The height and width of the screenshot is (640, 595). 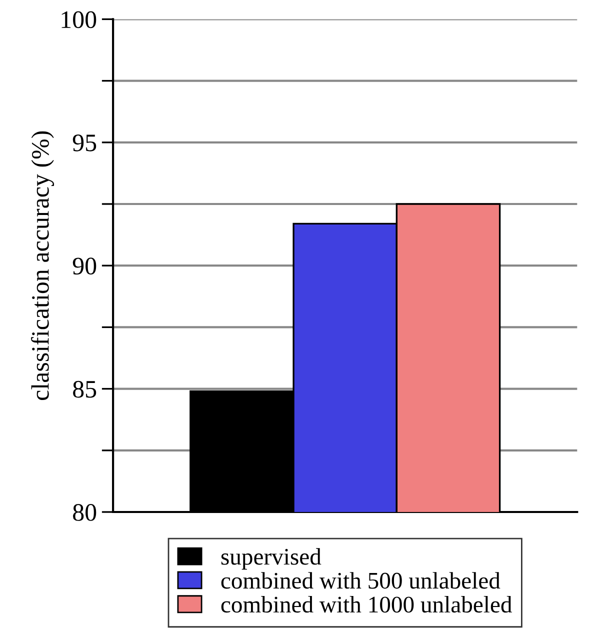 What do you see at coordinates (42, 265) in the screenshot?
I see `y-axis-title: classification accuracy (%)` at bounding box center [42, 265].